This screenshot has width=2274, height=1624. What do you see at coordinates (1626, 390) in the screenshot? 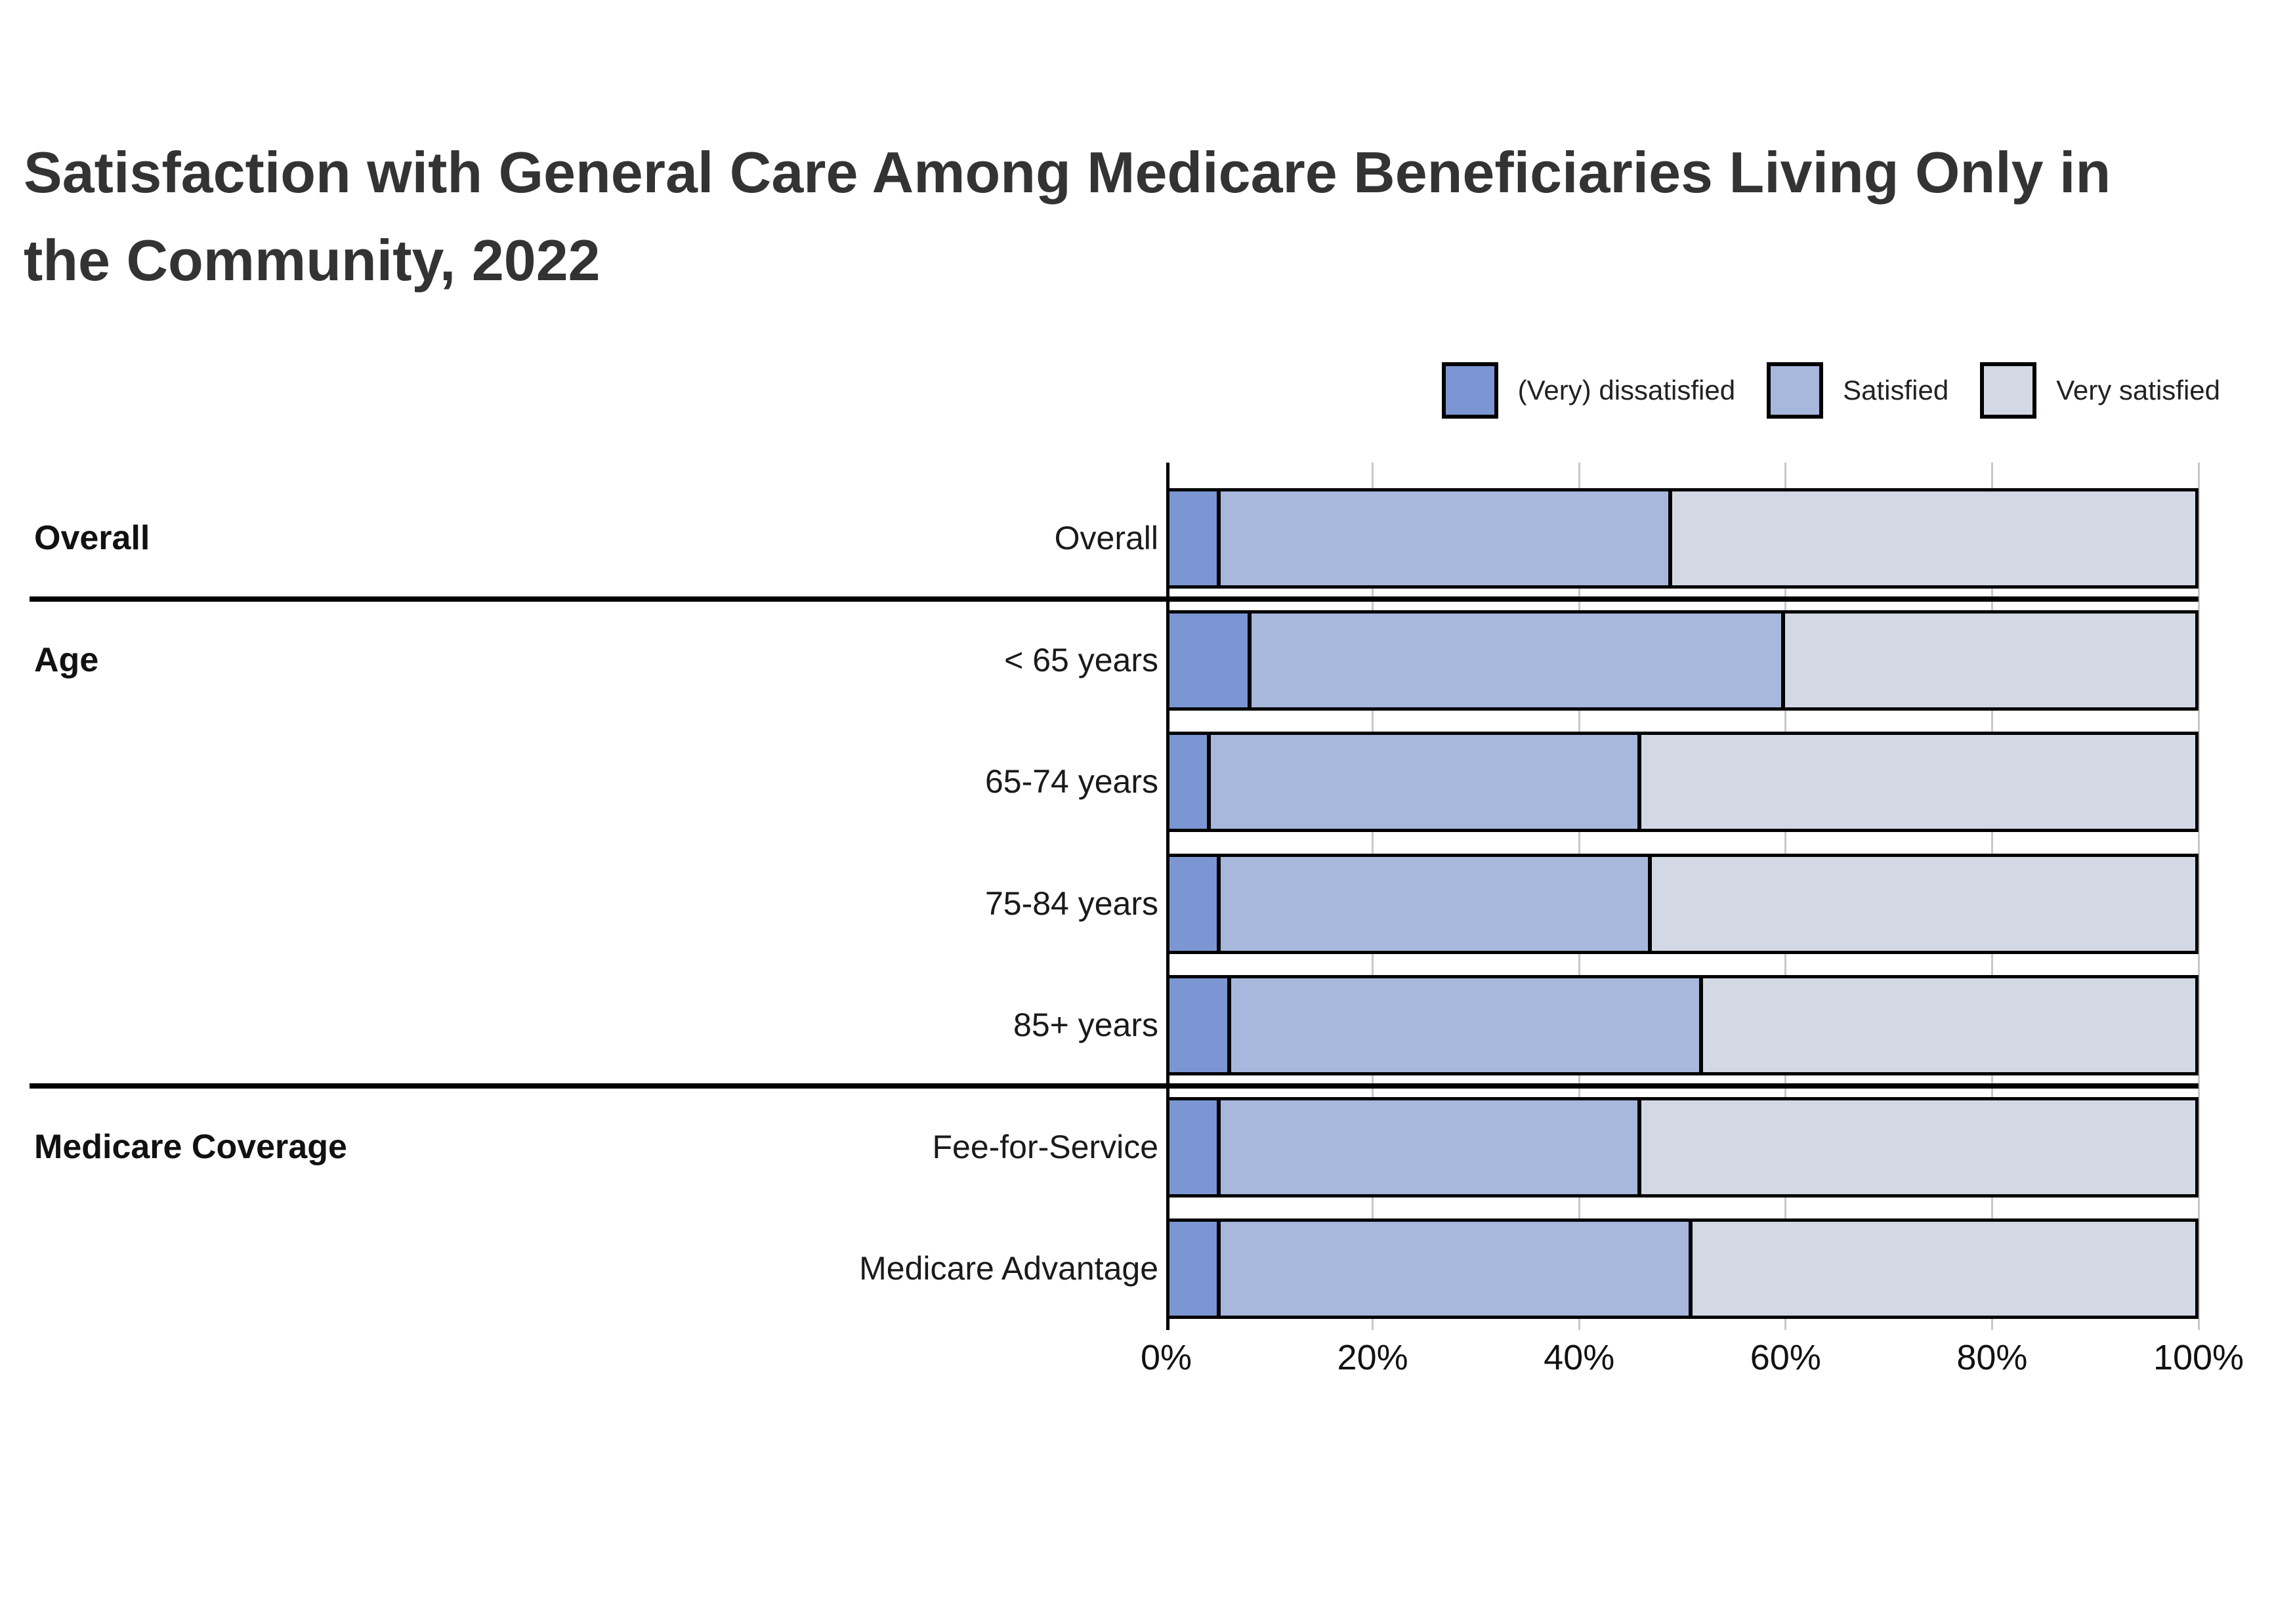
I see `legend-label: (Very) dissatisfied` at bounding box center [1626, 390].